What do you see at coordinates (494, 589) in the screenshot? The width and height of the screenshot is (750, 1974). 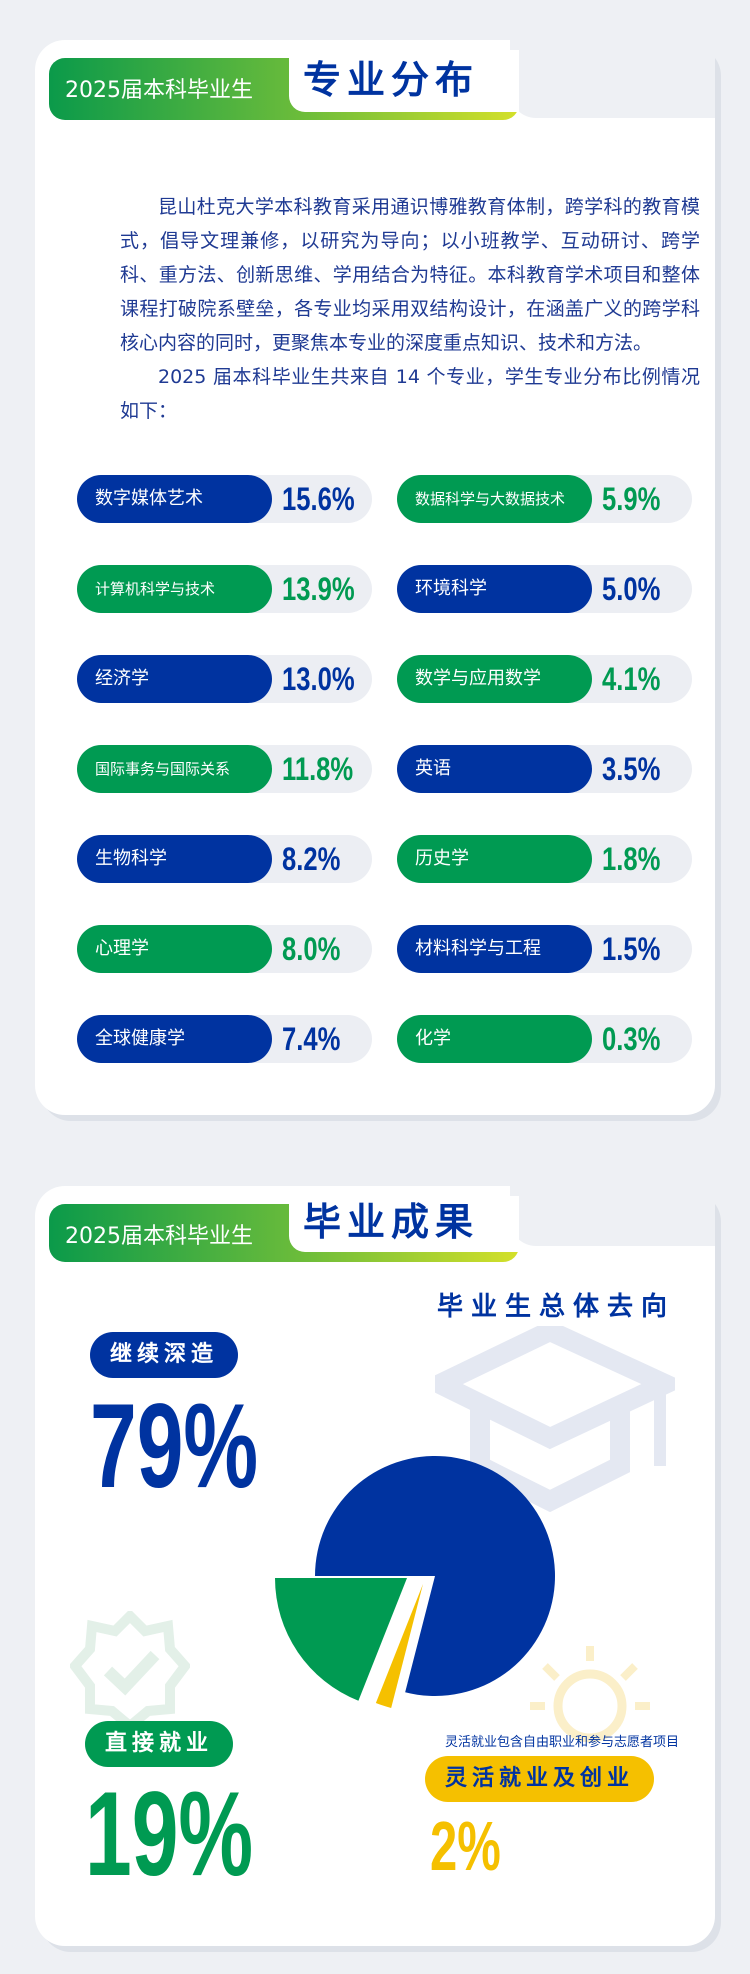 I see `major-name: 环境科学` at bounding box center [494, 589].